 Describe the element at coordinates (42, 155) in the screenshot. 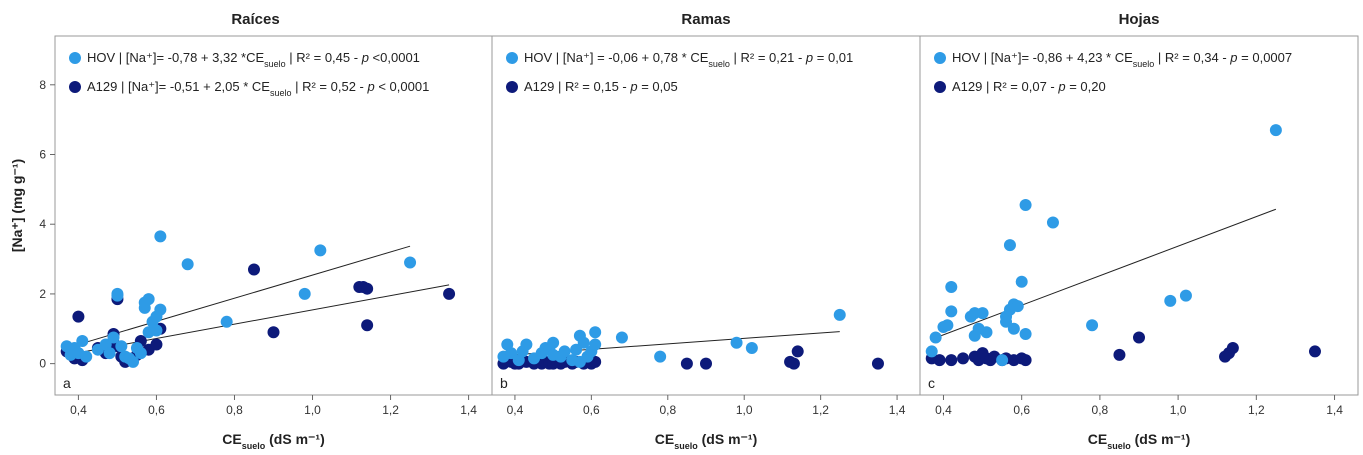

I see `y-tick-label: 6` at that location.